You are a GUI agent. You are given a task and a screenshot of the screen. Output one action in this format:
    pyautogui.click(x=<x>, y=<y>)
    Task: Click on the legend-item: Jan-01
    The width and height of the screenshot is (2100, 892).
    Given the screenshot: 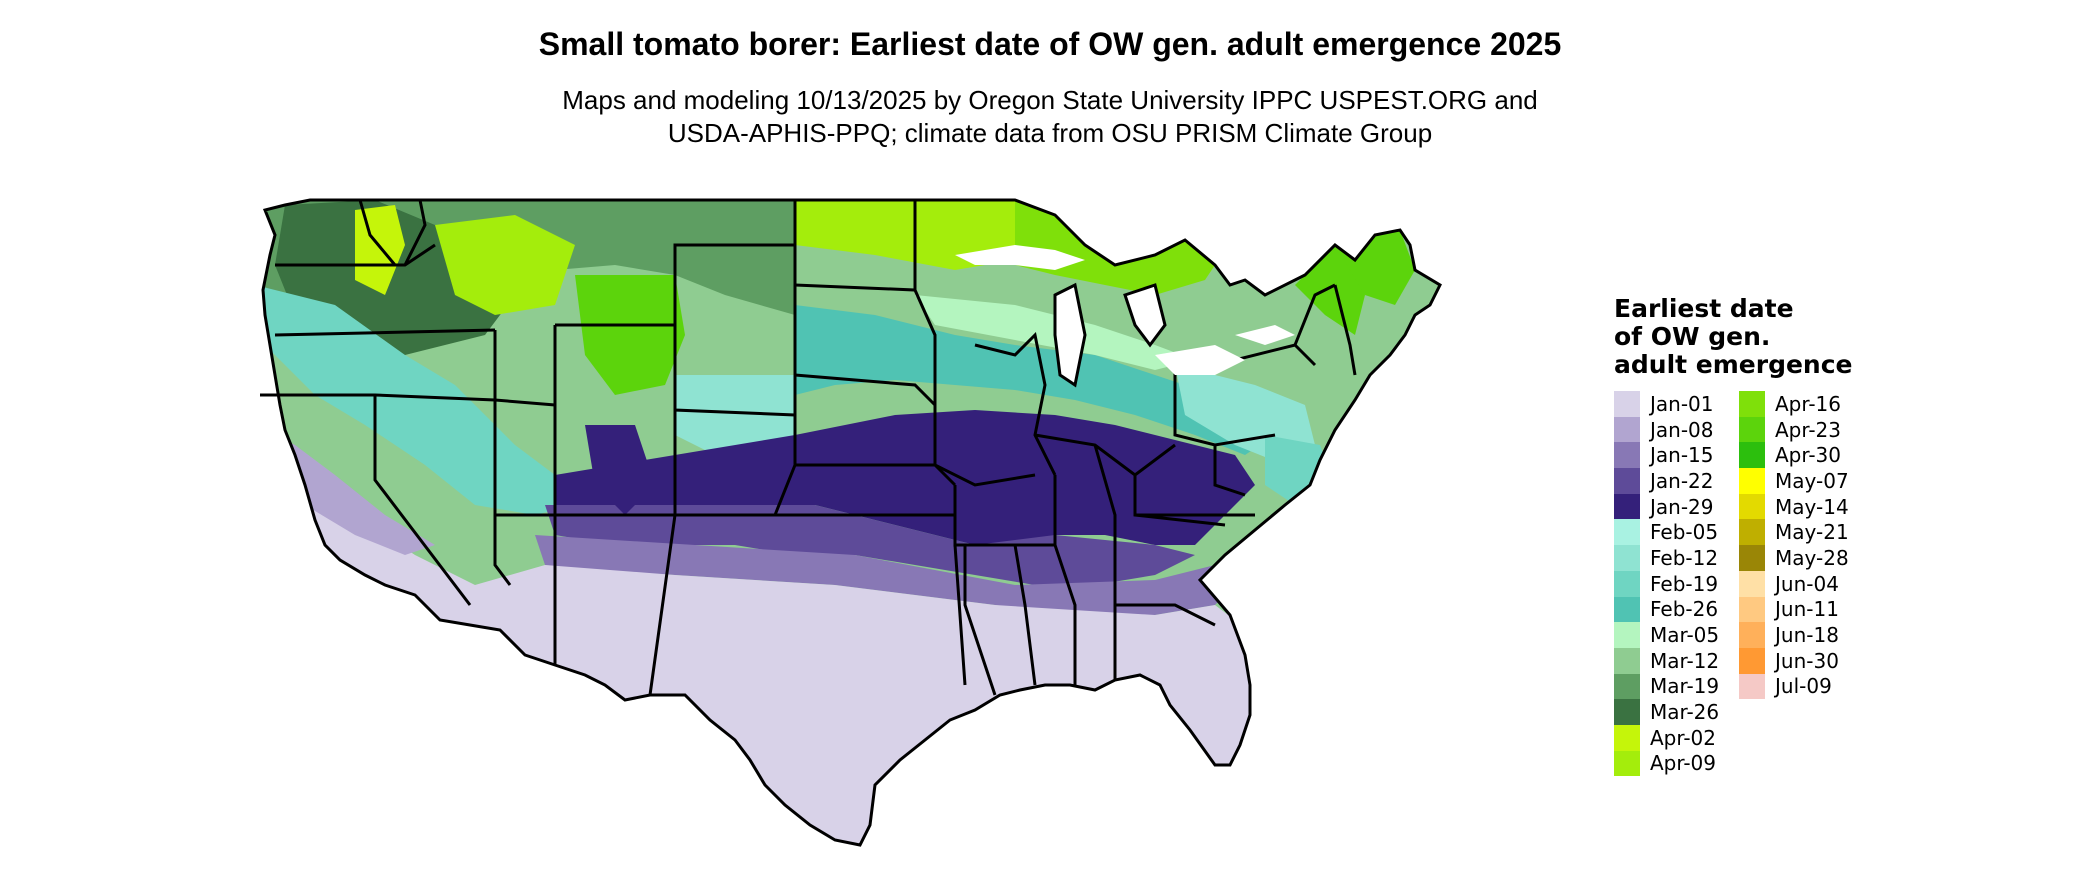 What is the action you would take?
    pyautogui.click(x=1666, y=404)
    